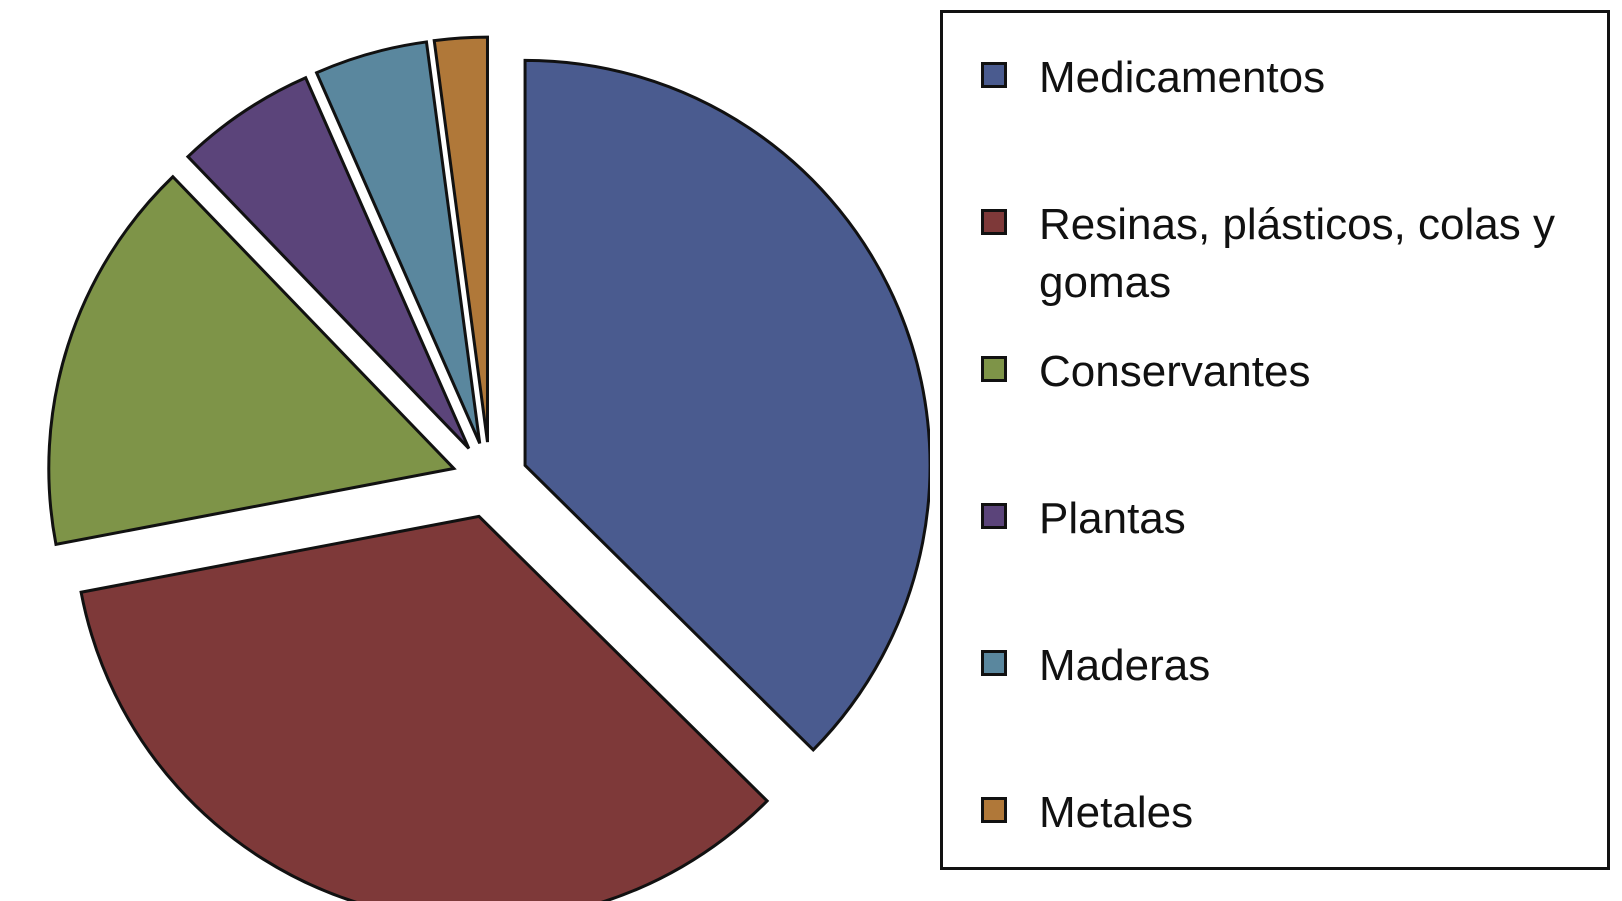 The width and height of the screenshot is (1622, 901). What do you see at coordinates (1125, 665) in the screenshot?
I see `legend-label: Maderas` at bounding box center [1125, 665].